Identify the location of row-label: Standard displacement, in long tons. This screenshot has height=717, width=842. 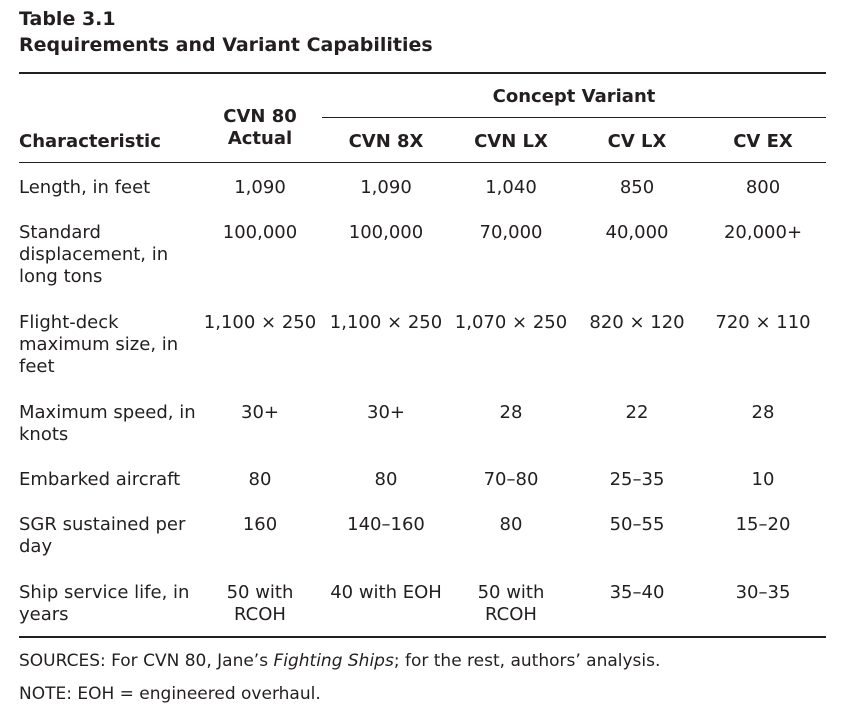
(94, 254).